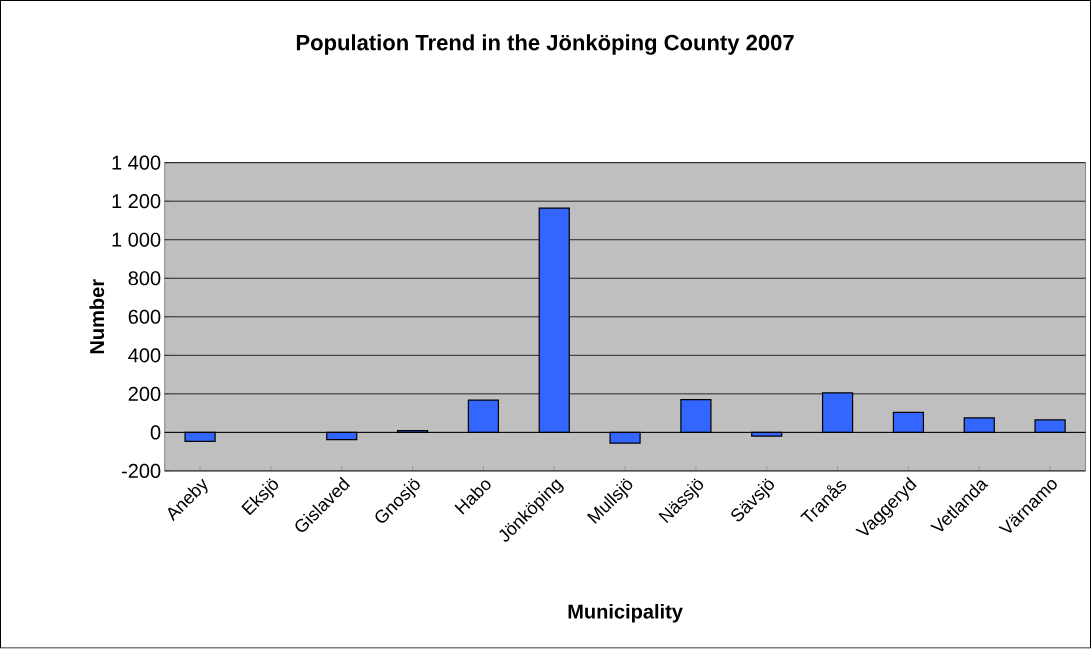  Describe the element at coordinates (144, 278) in the screenshot. I see `y-tick-label: 800` at that location.